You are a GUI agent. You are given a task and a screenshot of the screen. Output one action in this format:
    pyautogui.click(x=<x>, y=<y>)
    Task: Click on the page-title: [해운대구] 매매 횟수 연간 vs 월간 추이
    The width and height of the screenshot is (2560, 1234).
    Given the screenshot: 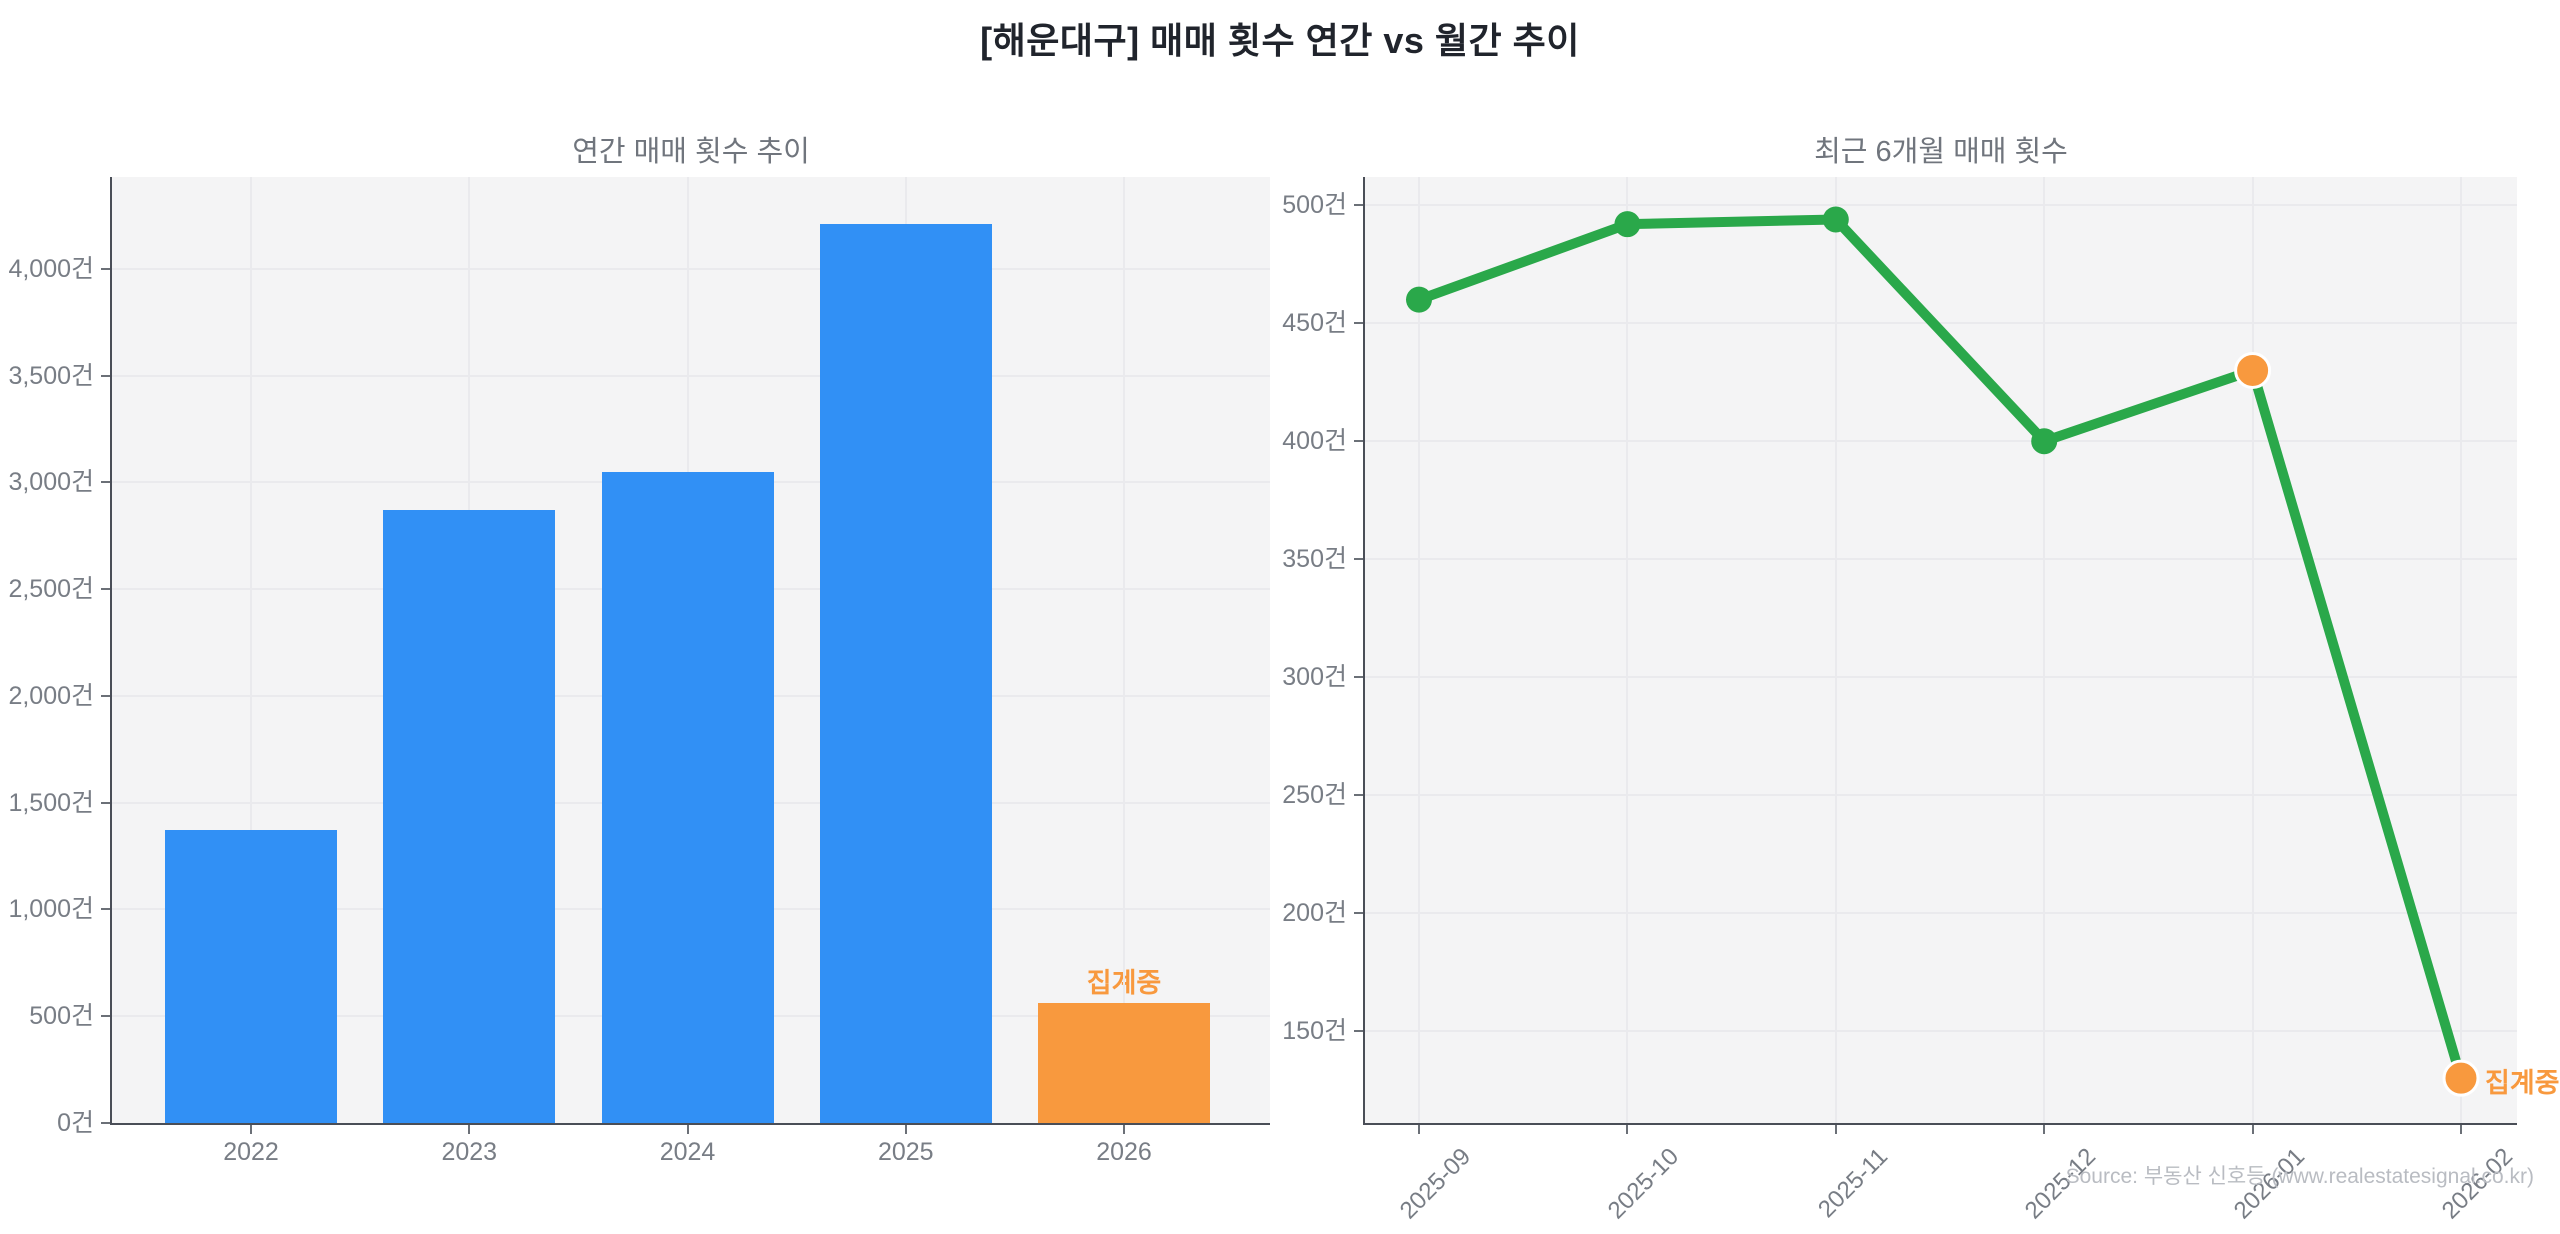 What is the action you would take?
    pyautogui.click(x=1280, y=40)
    